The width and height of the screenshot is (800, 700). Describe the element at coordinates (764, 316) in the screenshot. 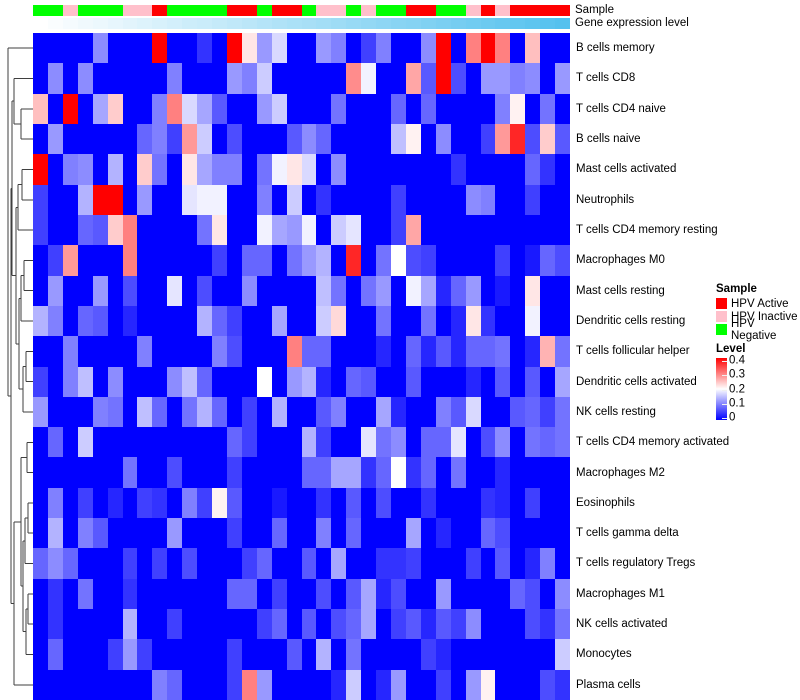

I see `legend-label: HPV Inactive` at that location.